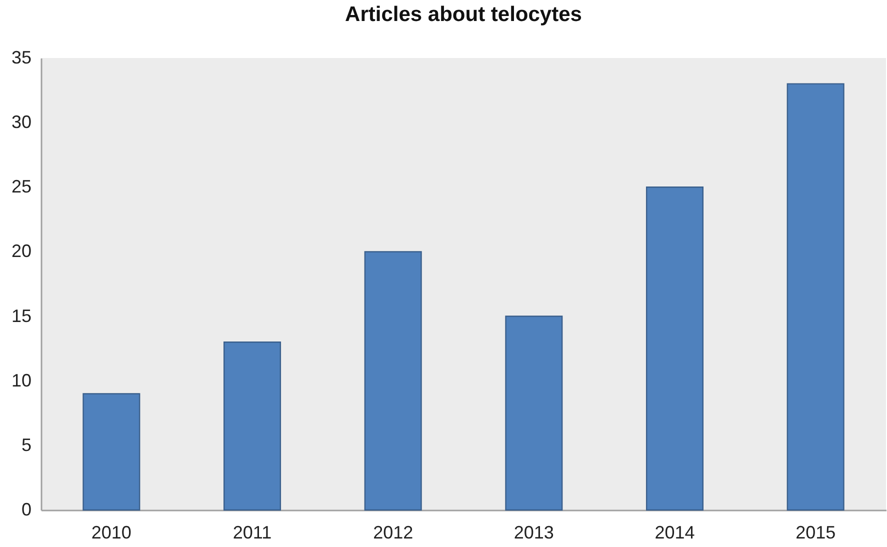 The height and width of the screenshot is (547, 887). What do you see at coordinates (26, 510) in the screenshot?
I see `y-tick-label: 0` at bounding box center [26, 510].